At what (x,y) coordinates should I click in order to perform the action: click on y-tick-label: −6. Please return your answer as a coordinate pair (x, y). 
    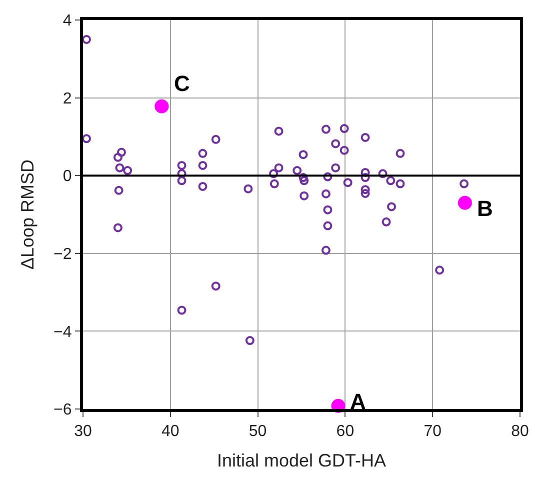
    Looking at the image, I should click on (63, 410).